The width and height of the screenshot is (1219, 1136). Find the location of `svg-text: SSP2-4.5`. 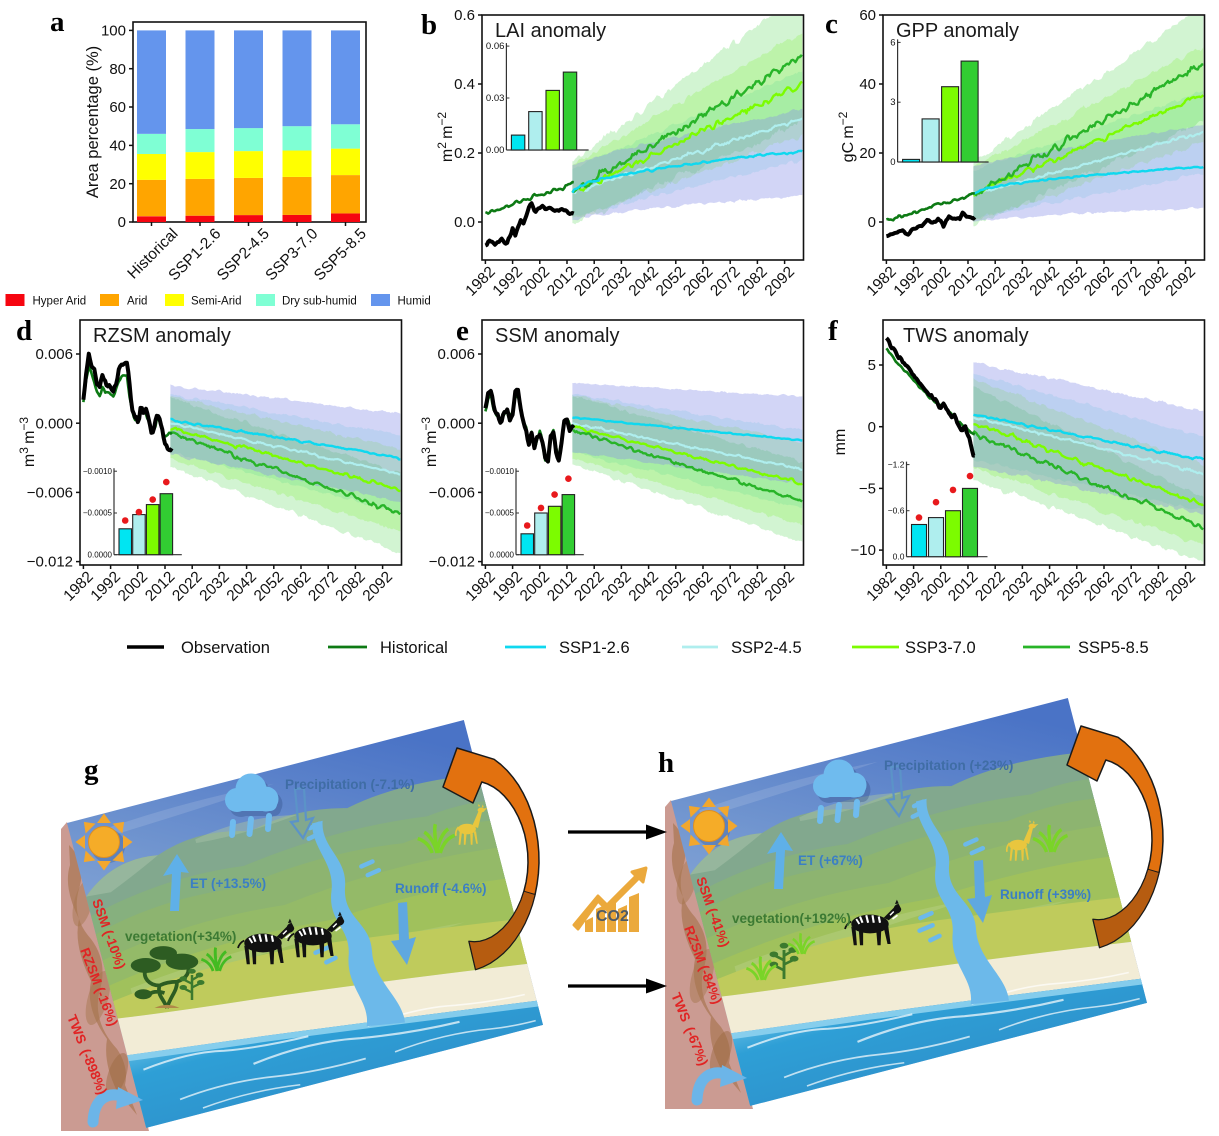

svg-text: SSP2-4.5 is located at coordinates (766, 648).